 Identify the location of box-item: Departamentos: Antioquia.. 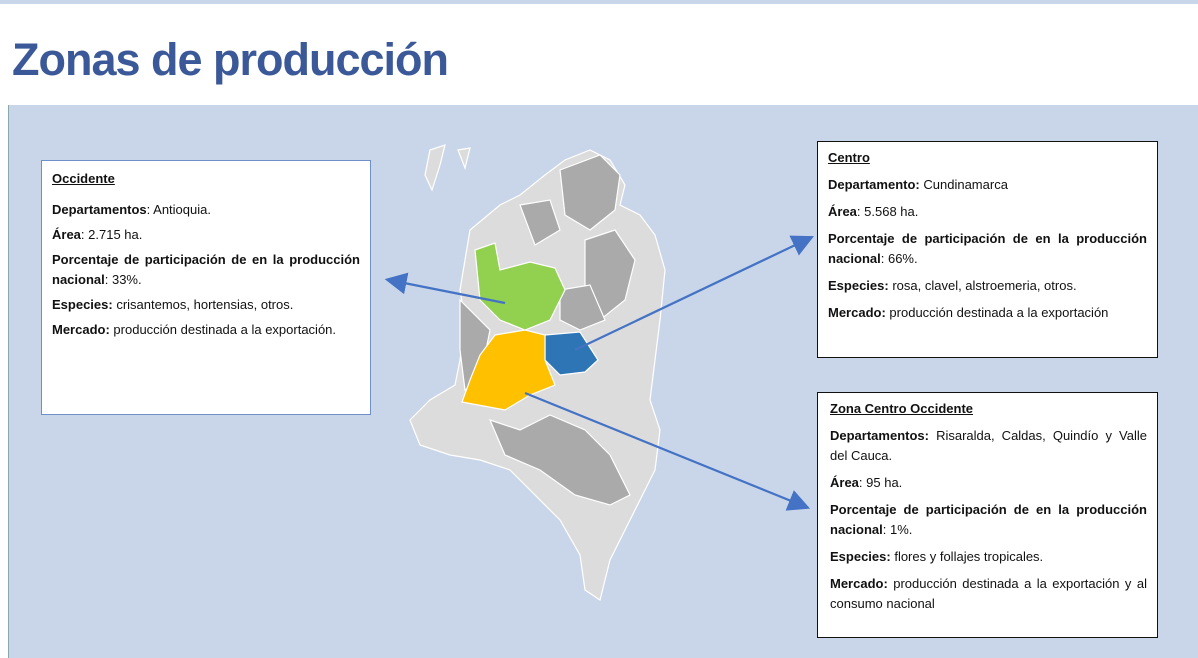
(206, 210).